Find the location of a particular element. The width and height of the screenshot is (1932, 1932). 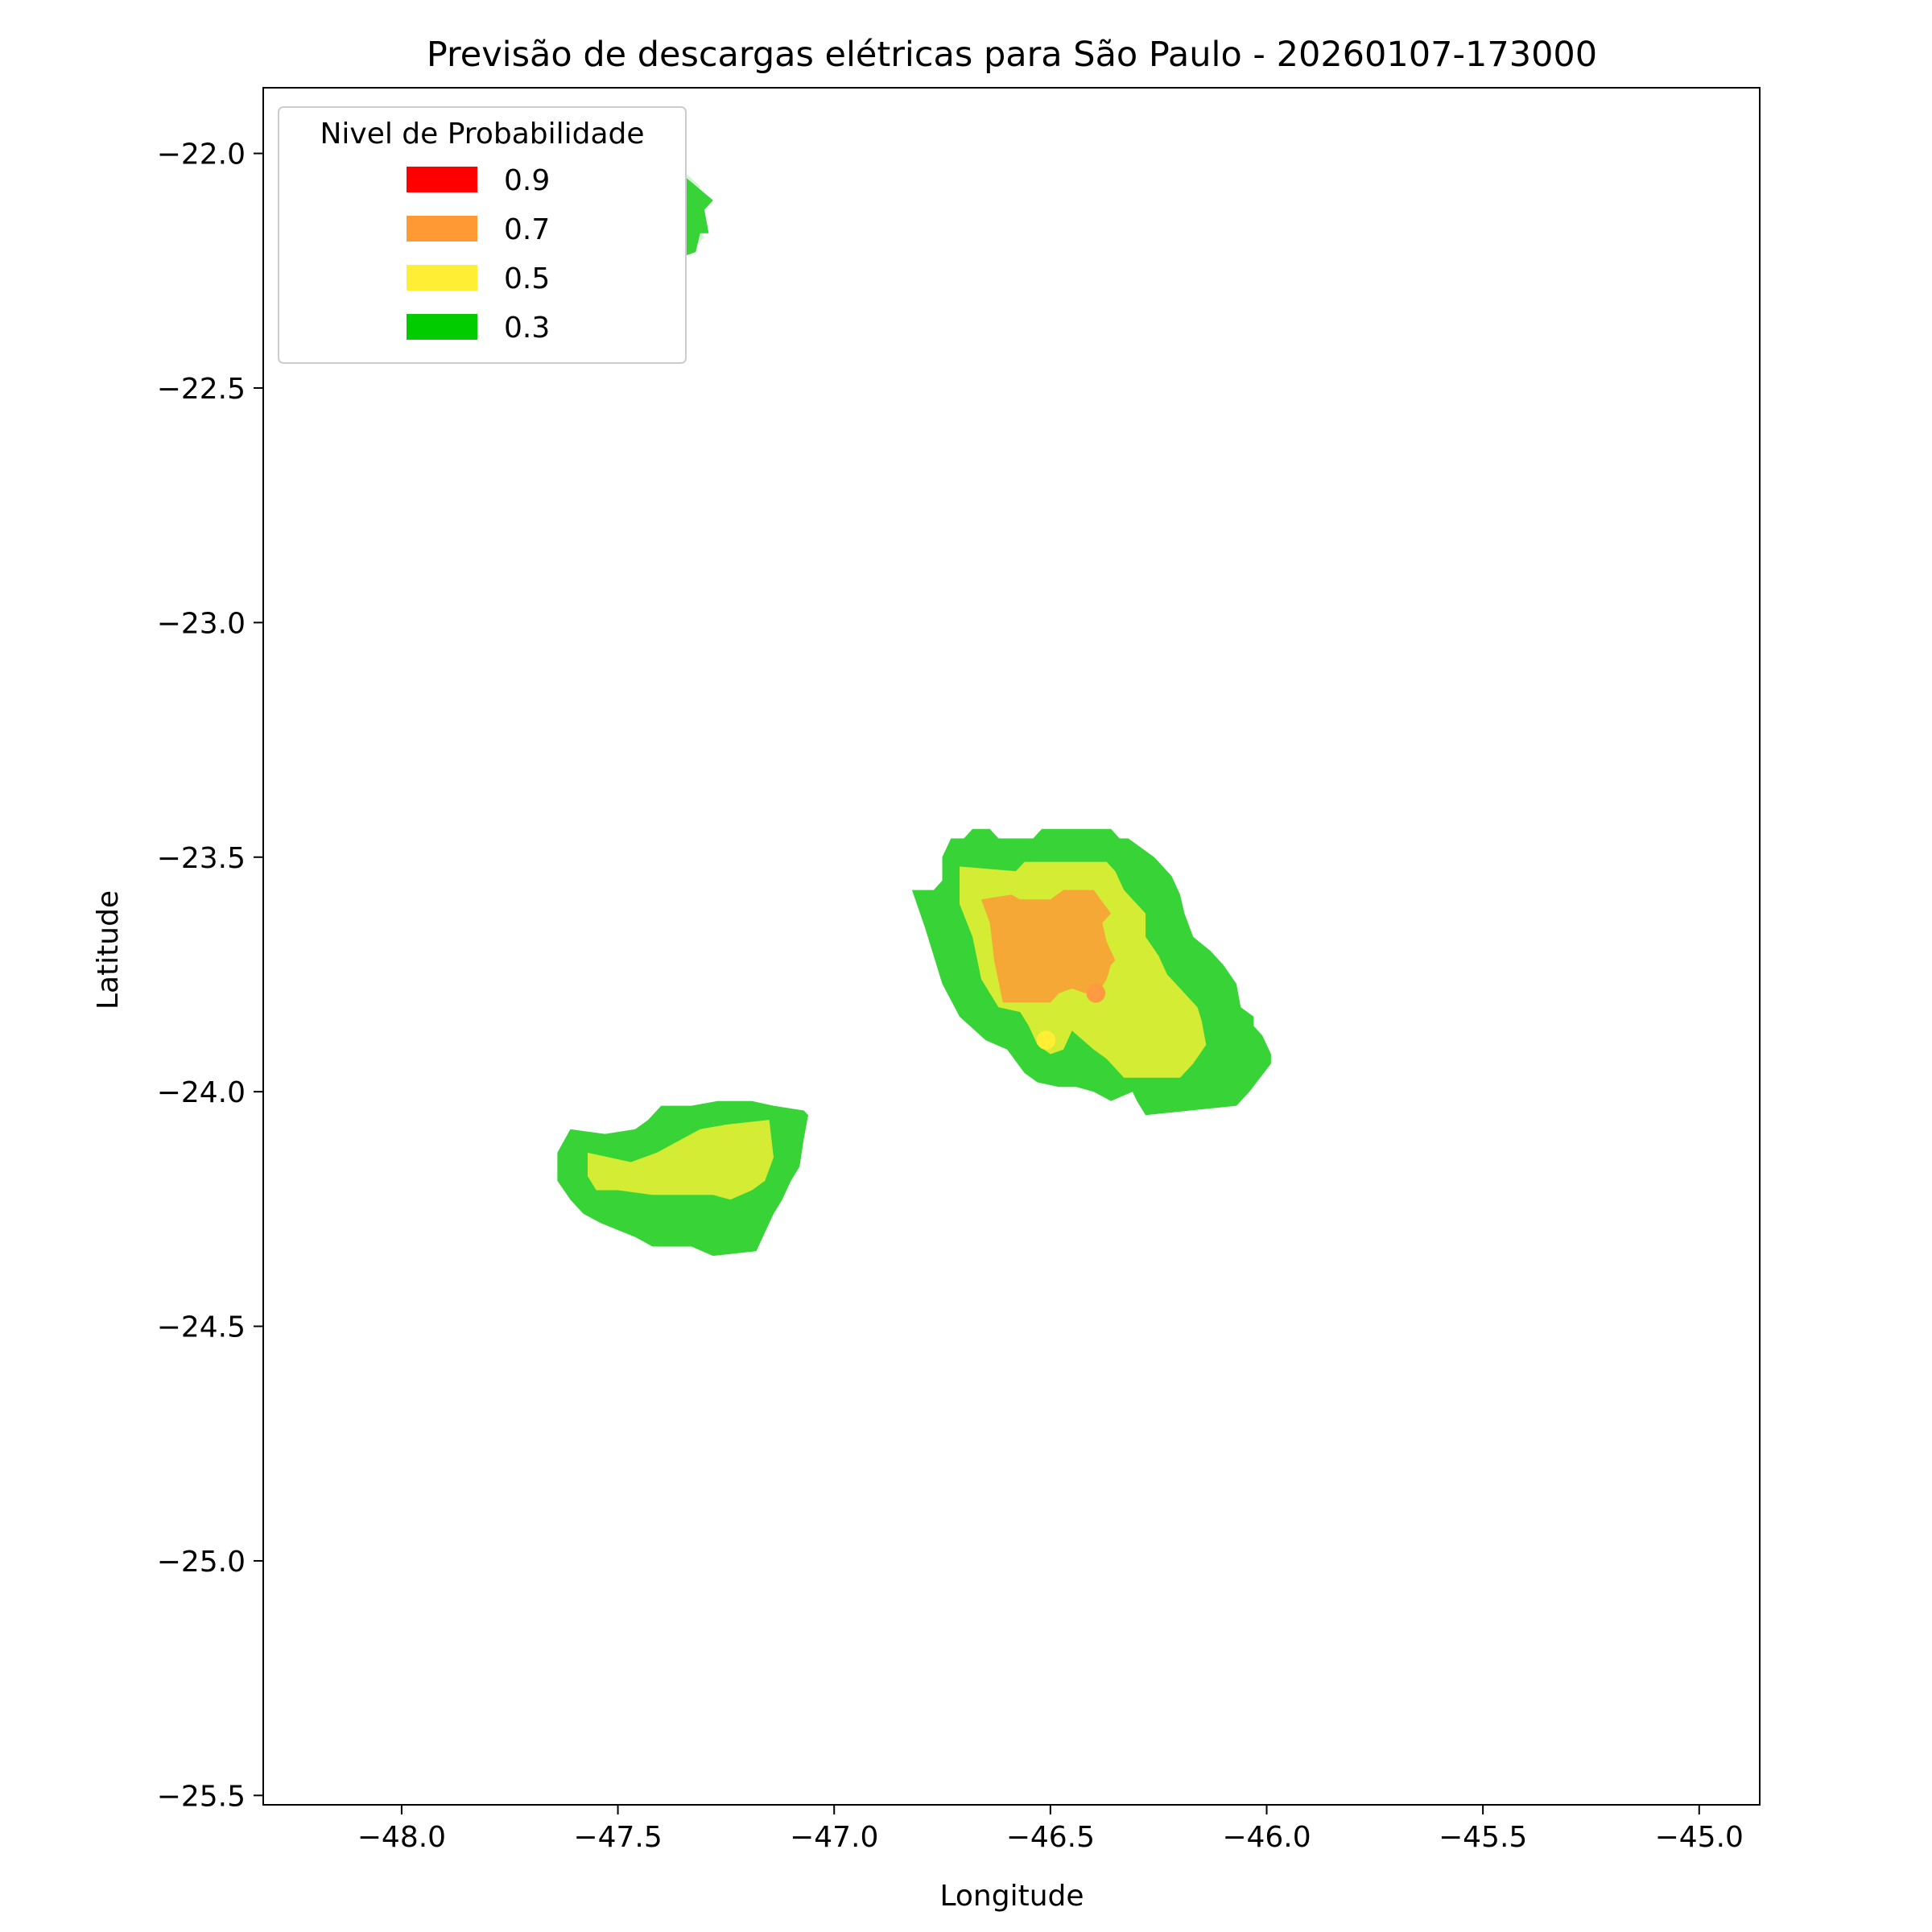

x-tick-label: −47.5 is located at coordinates (617, 1837).